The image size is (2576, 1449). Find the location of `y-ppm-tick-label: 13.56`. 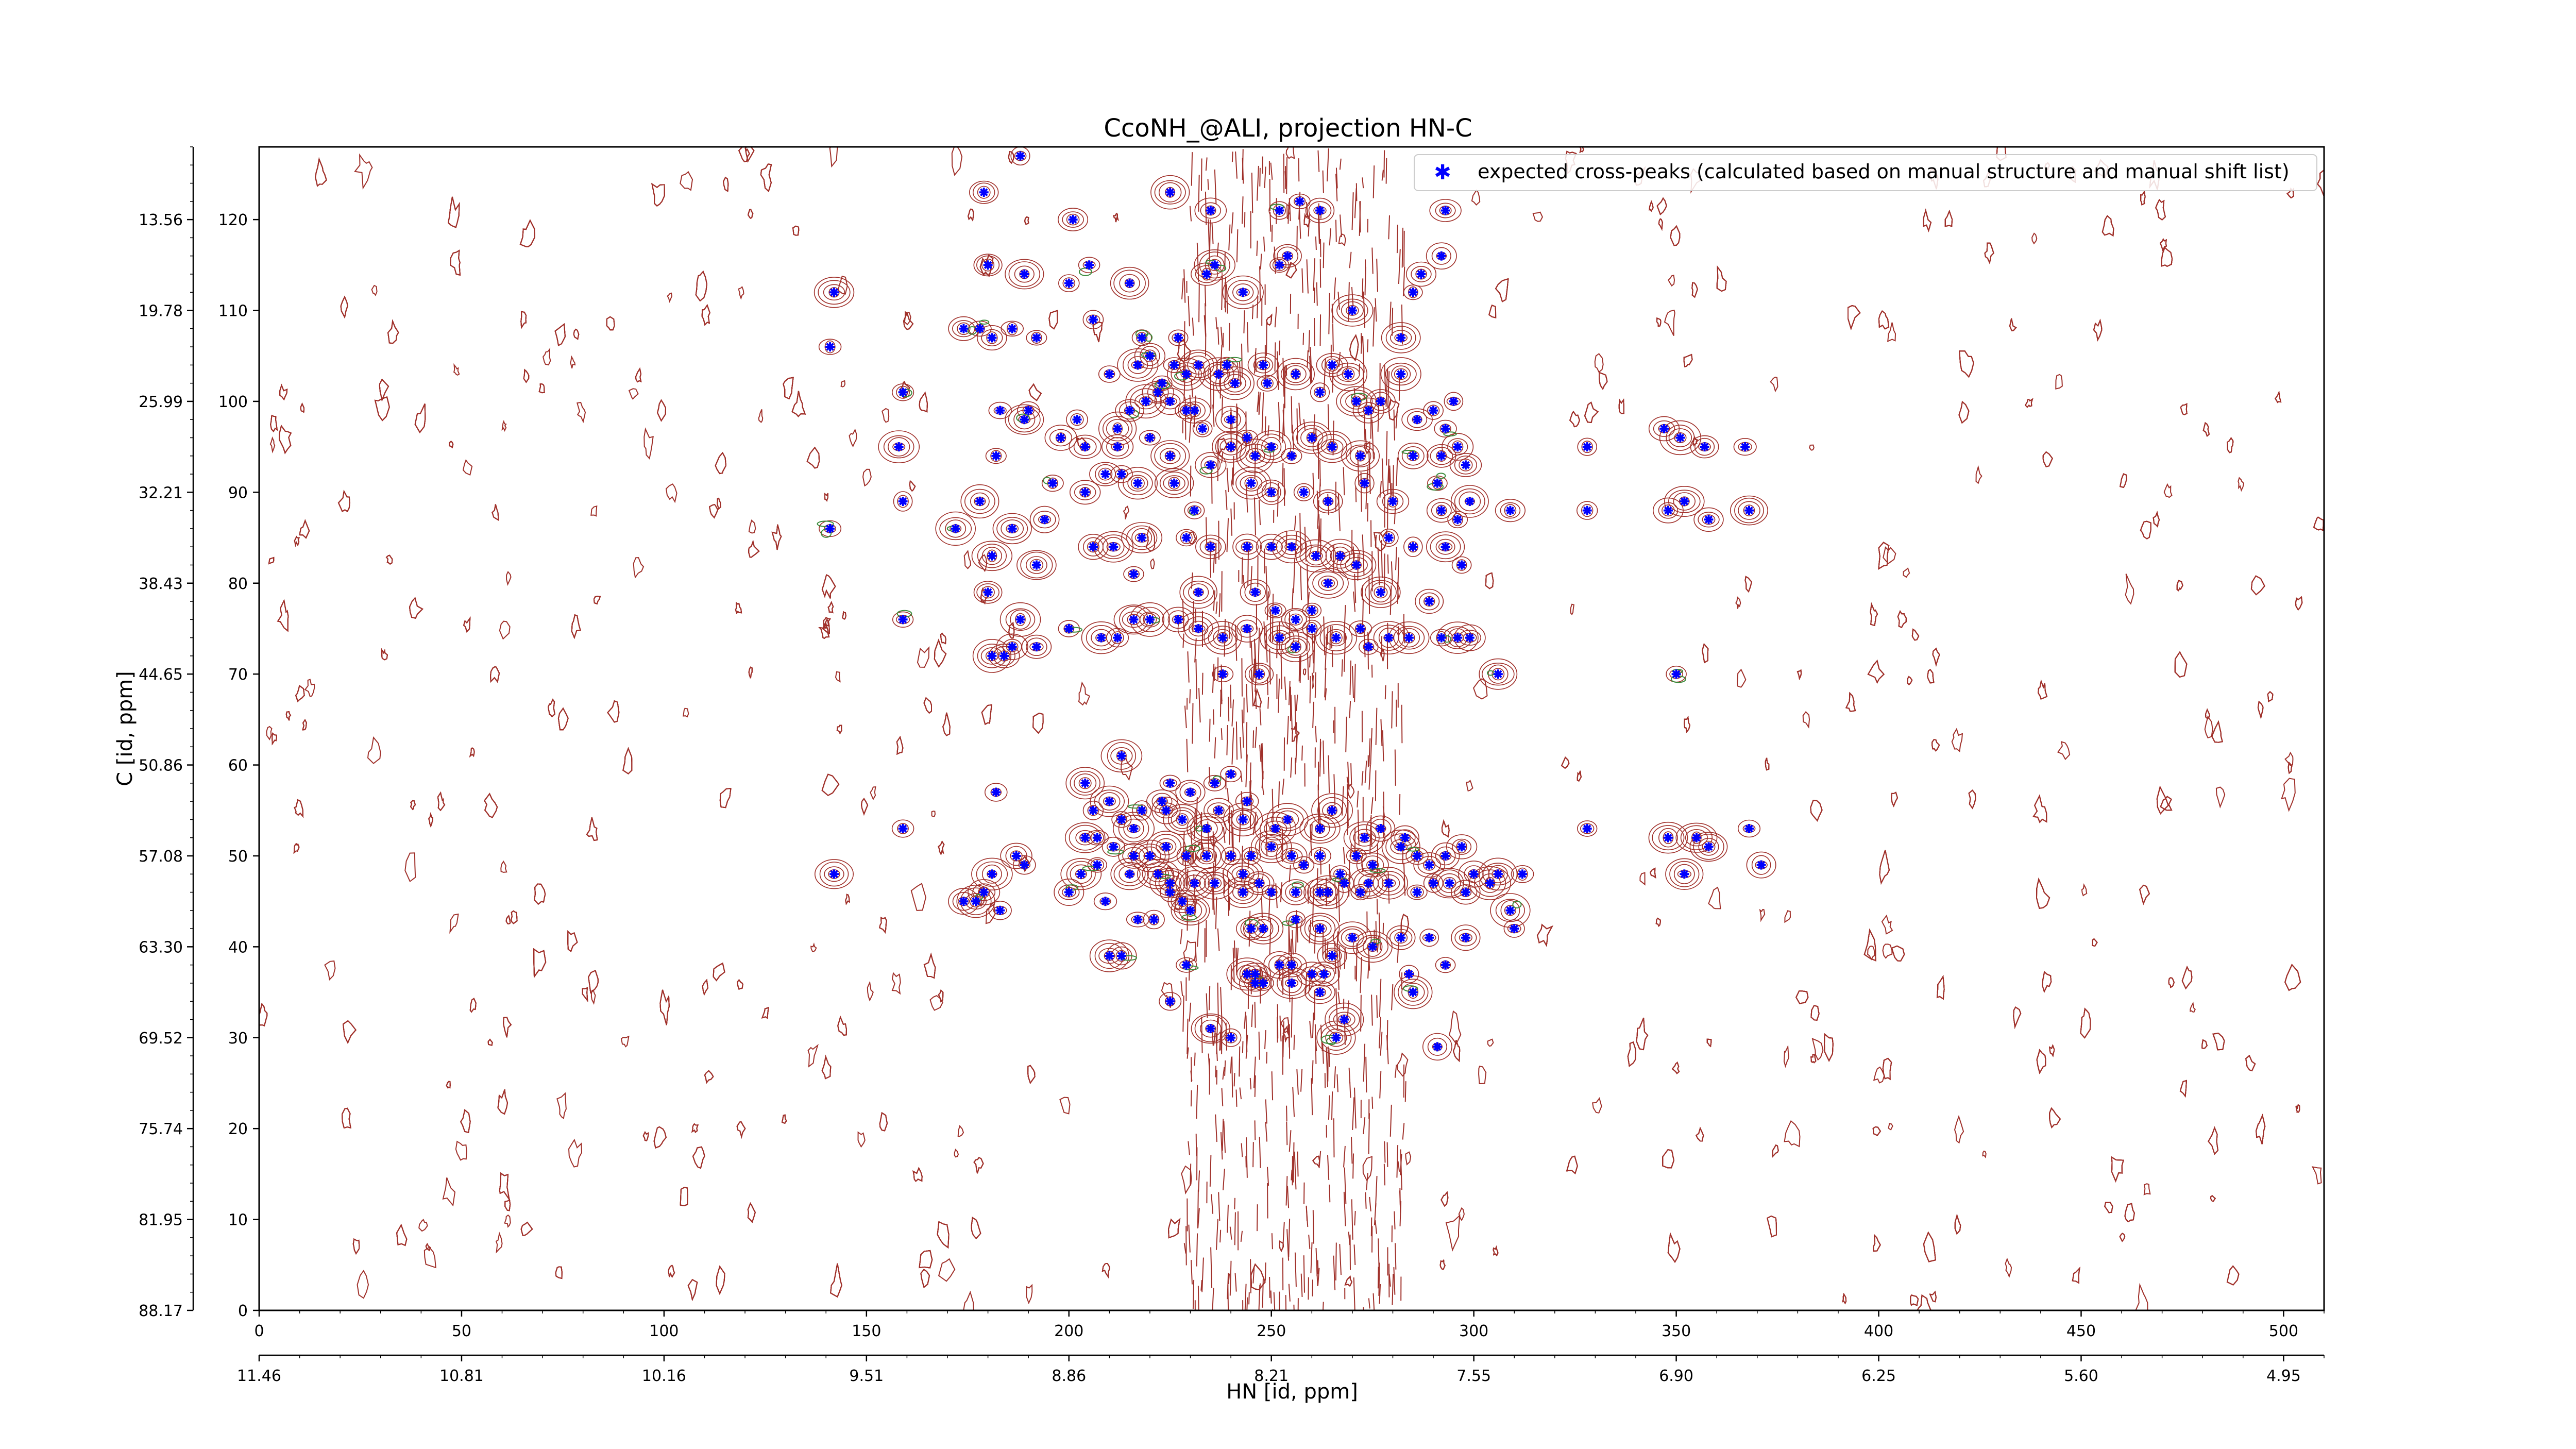

y-ppm-tick-label: 13.56 is located at coordinates (161, 220).